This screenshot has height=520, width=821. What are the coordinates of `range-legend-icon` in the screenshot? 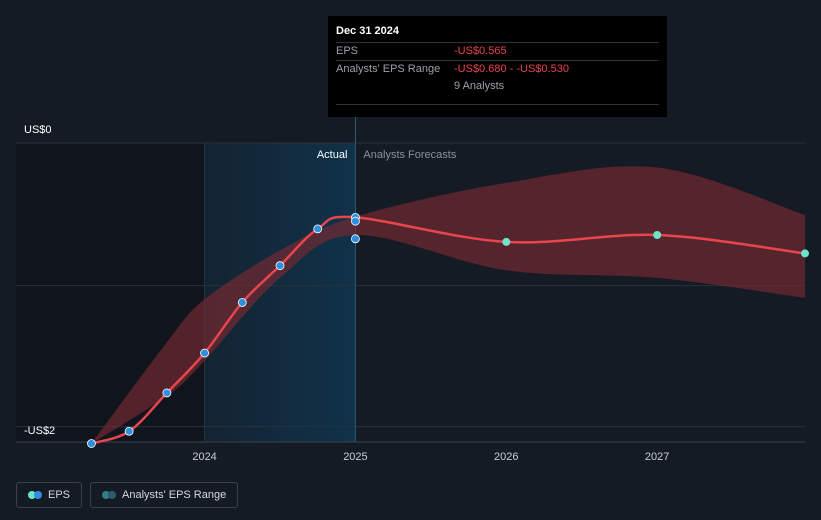 It's located at (109, 495).